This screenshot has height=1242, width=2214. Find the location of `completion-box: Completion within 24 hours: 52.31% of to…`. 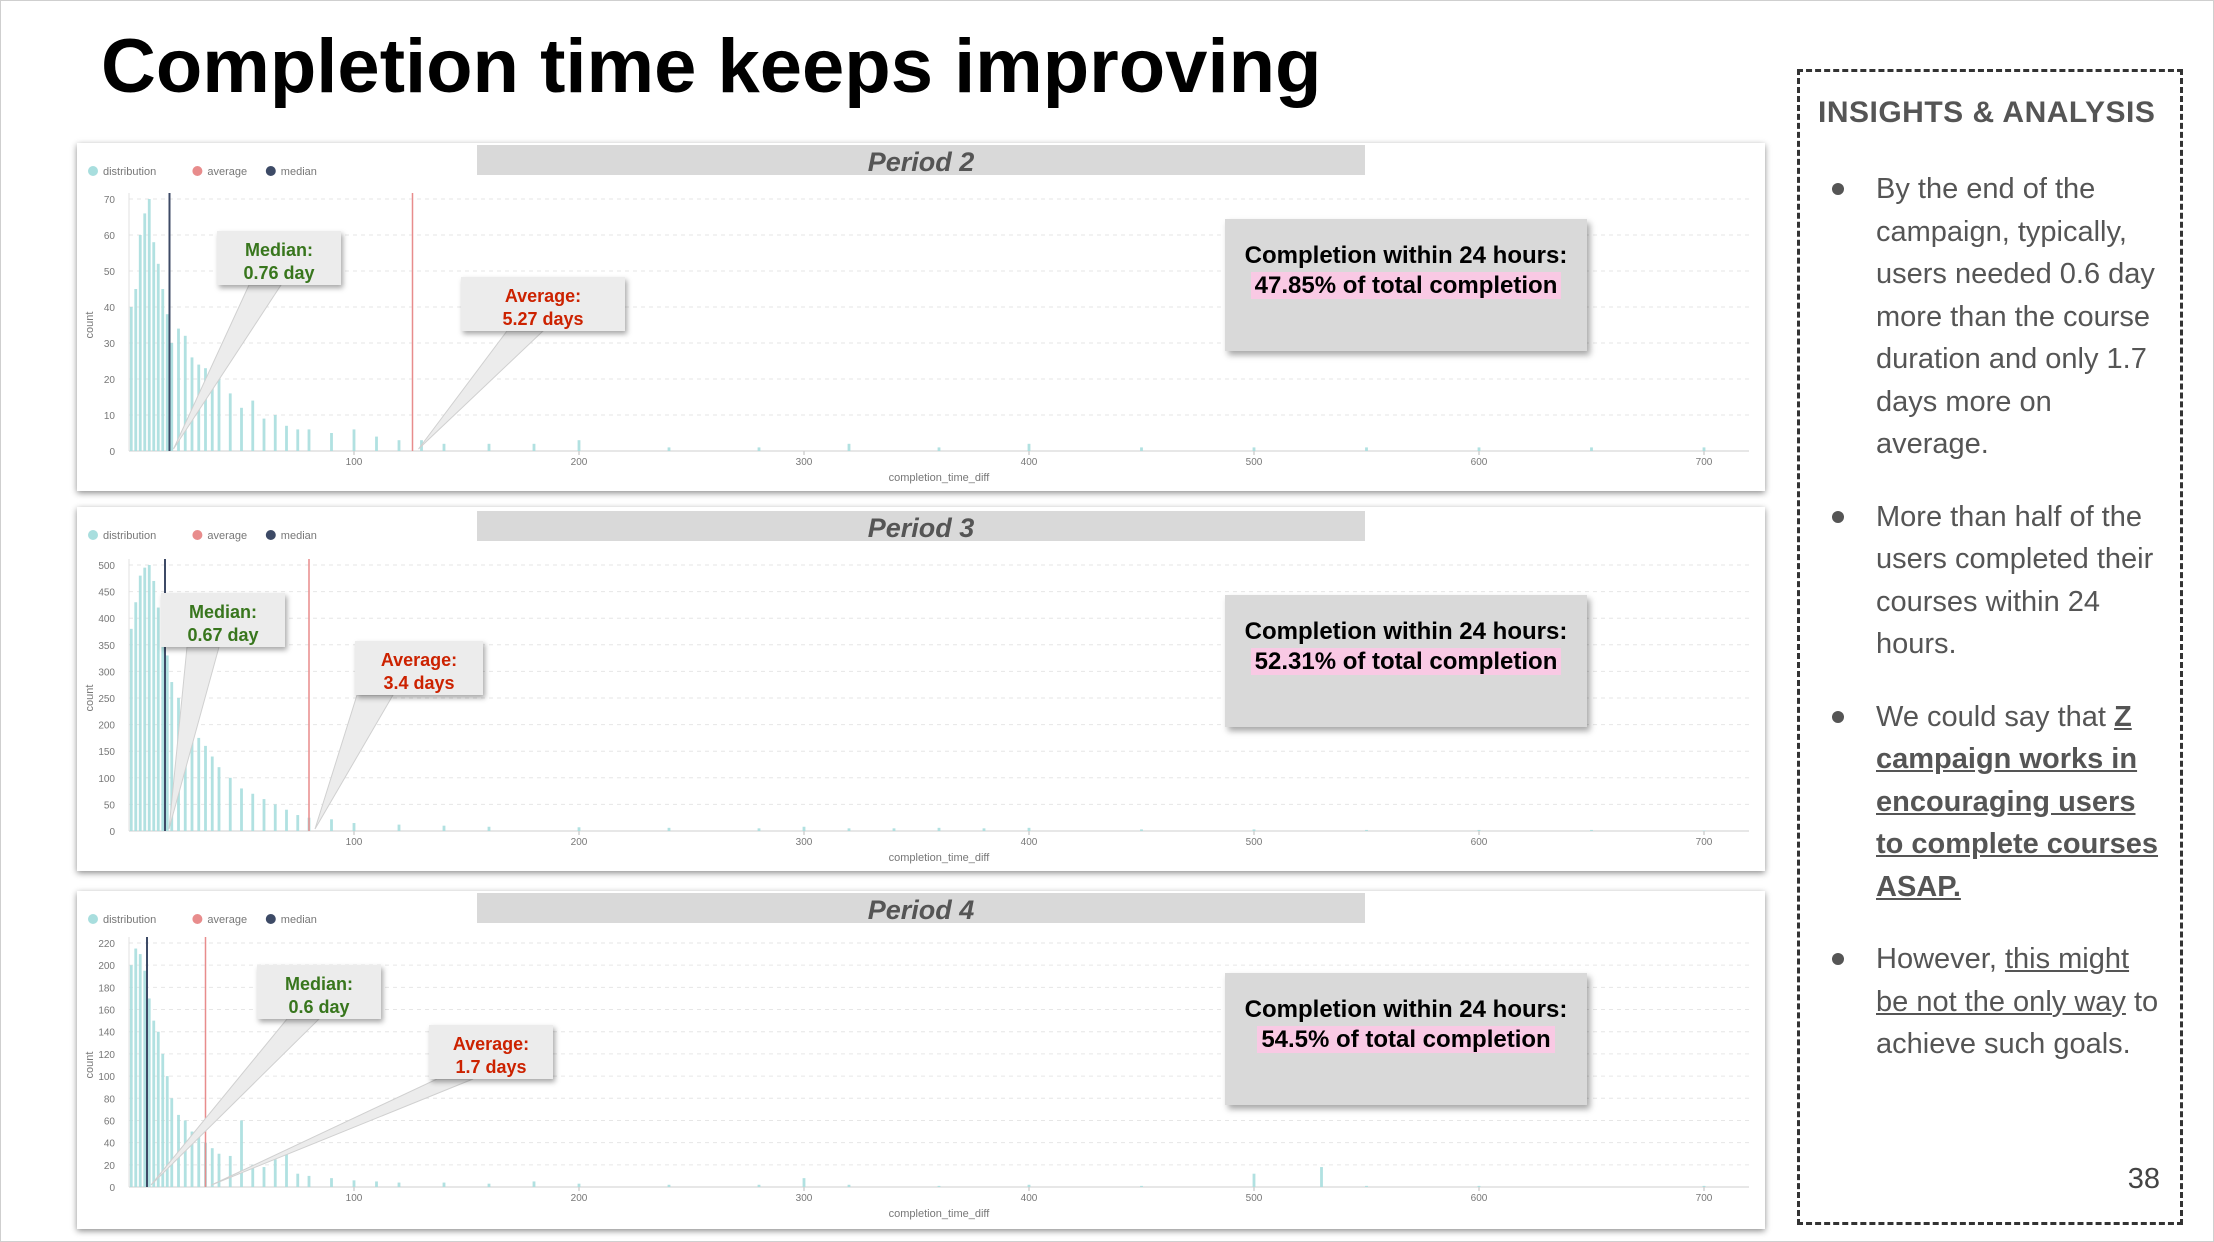

completion-box: Completion within 24 hours: 52.31% of to… is located at coordinates (1406, 661).